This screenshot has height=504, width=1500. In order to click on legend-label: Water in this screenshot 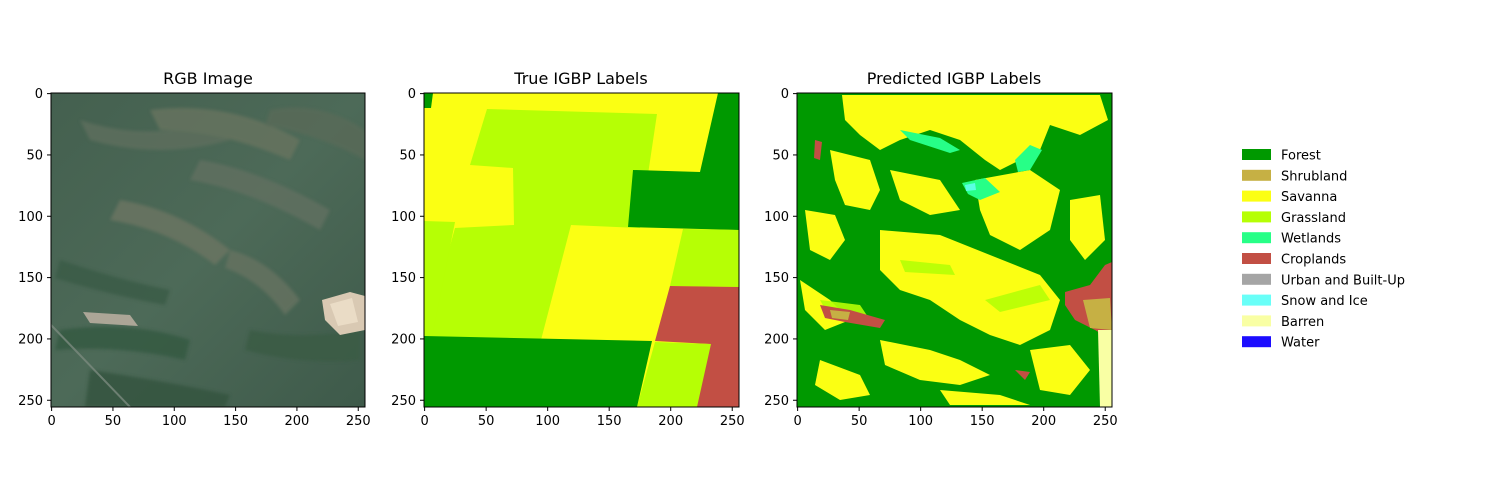, I will do `click(1300, 343)`.